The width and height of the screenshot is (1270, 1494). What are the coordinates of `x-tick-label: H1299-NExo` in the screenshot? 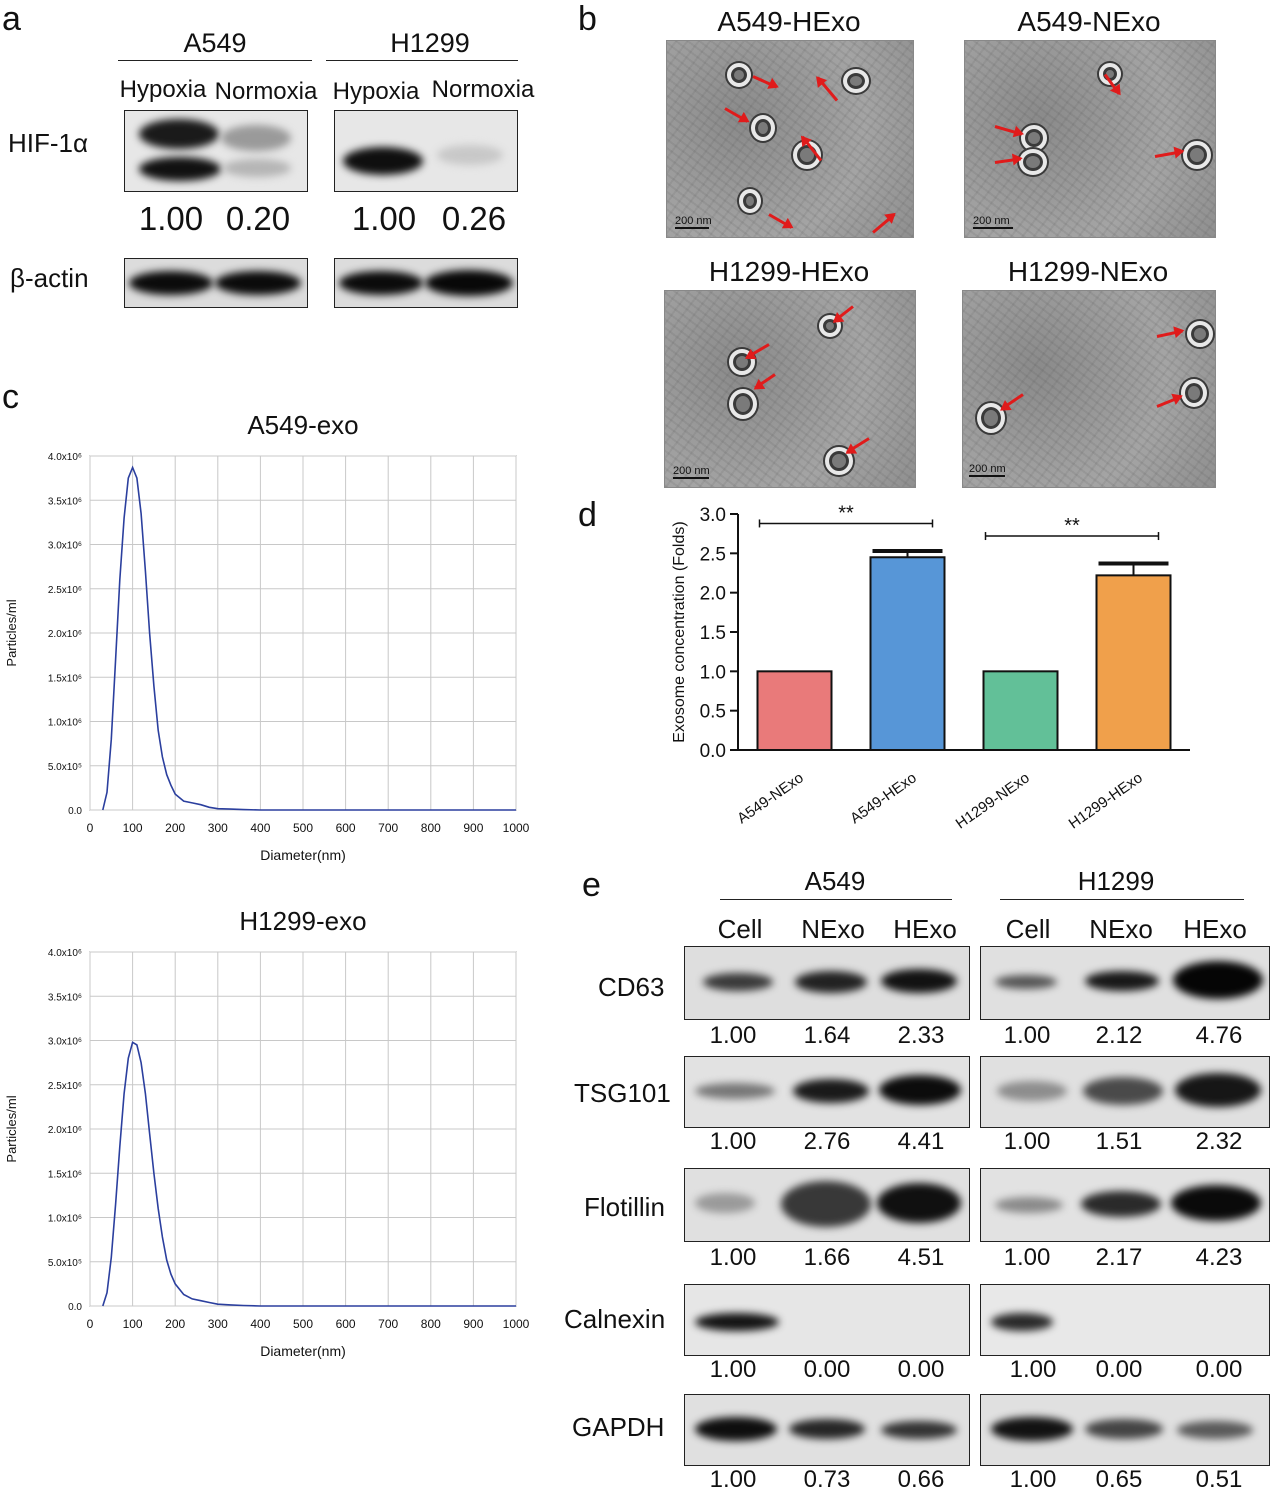 It's located at (993, 800).